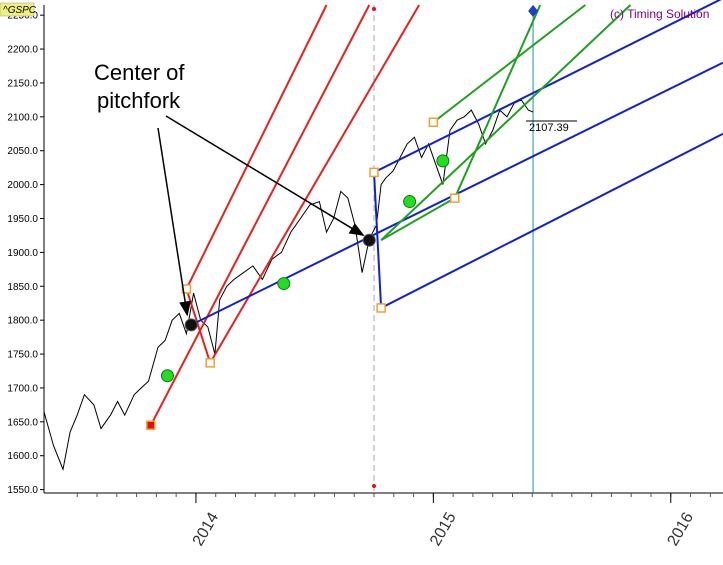  I want to click on symbol-label: ^GSPC, so click(20, 10).